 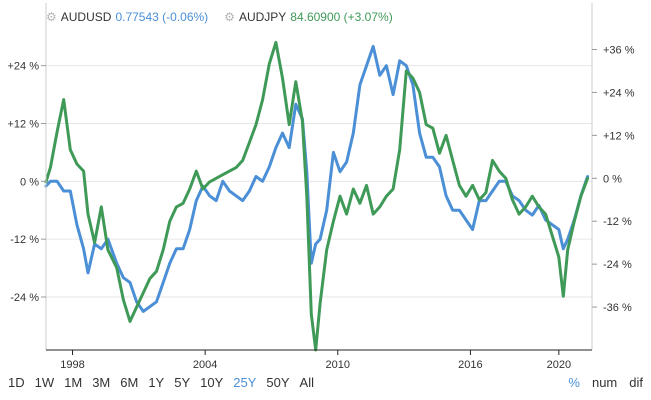 I want to click on legend-value: 84.60900 (+3.07%), so click(x=341, y=17).